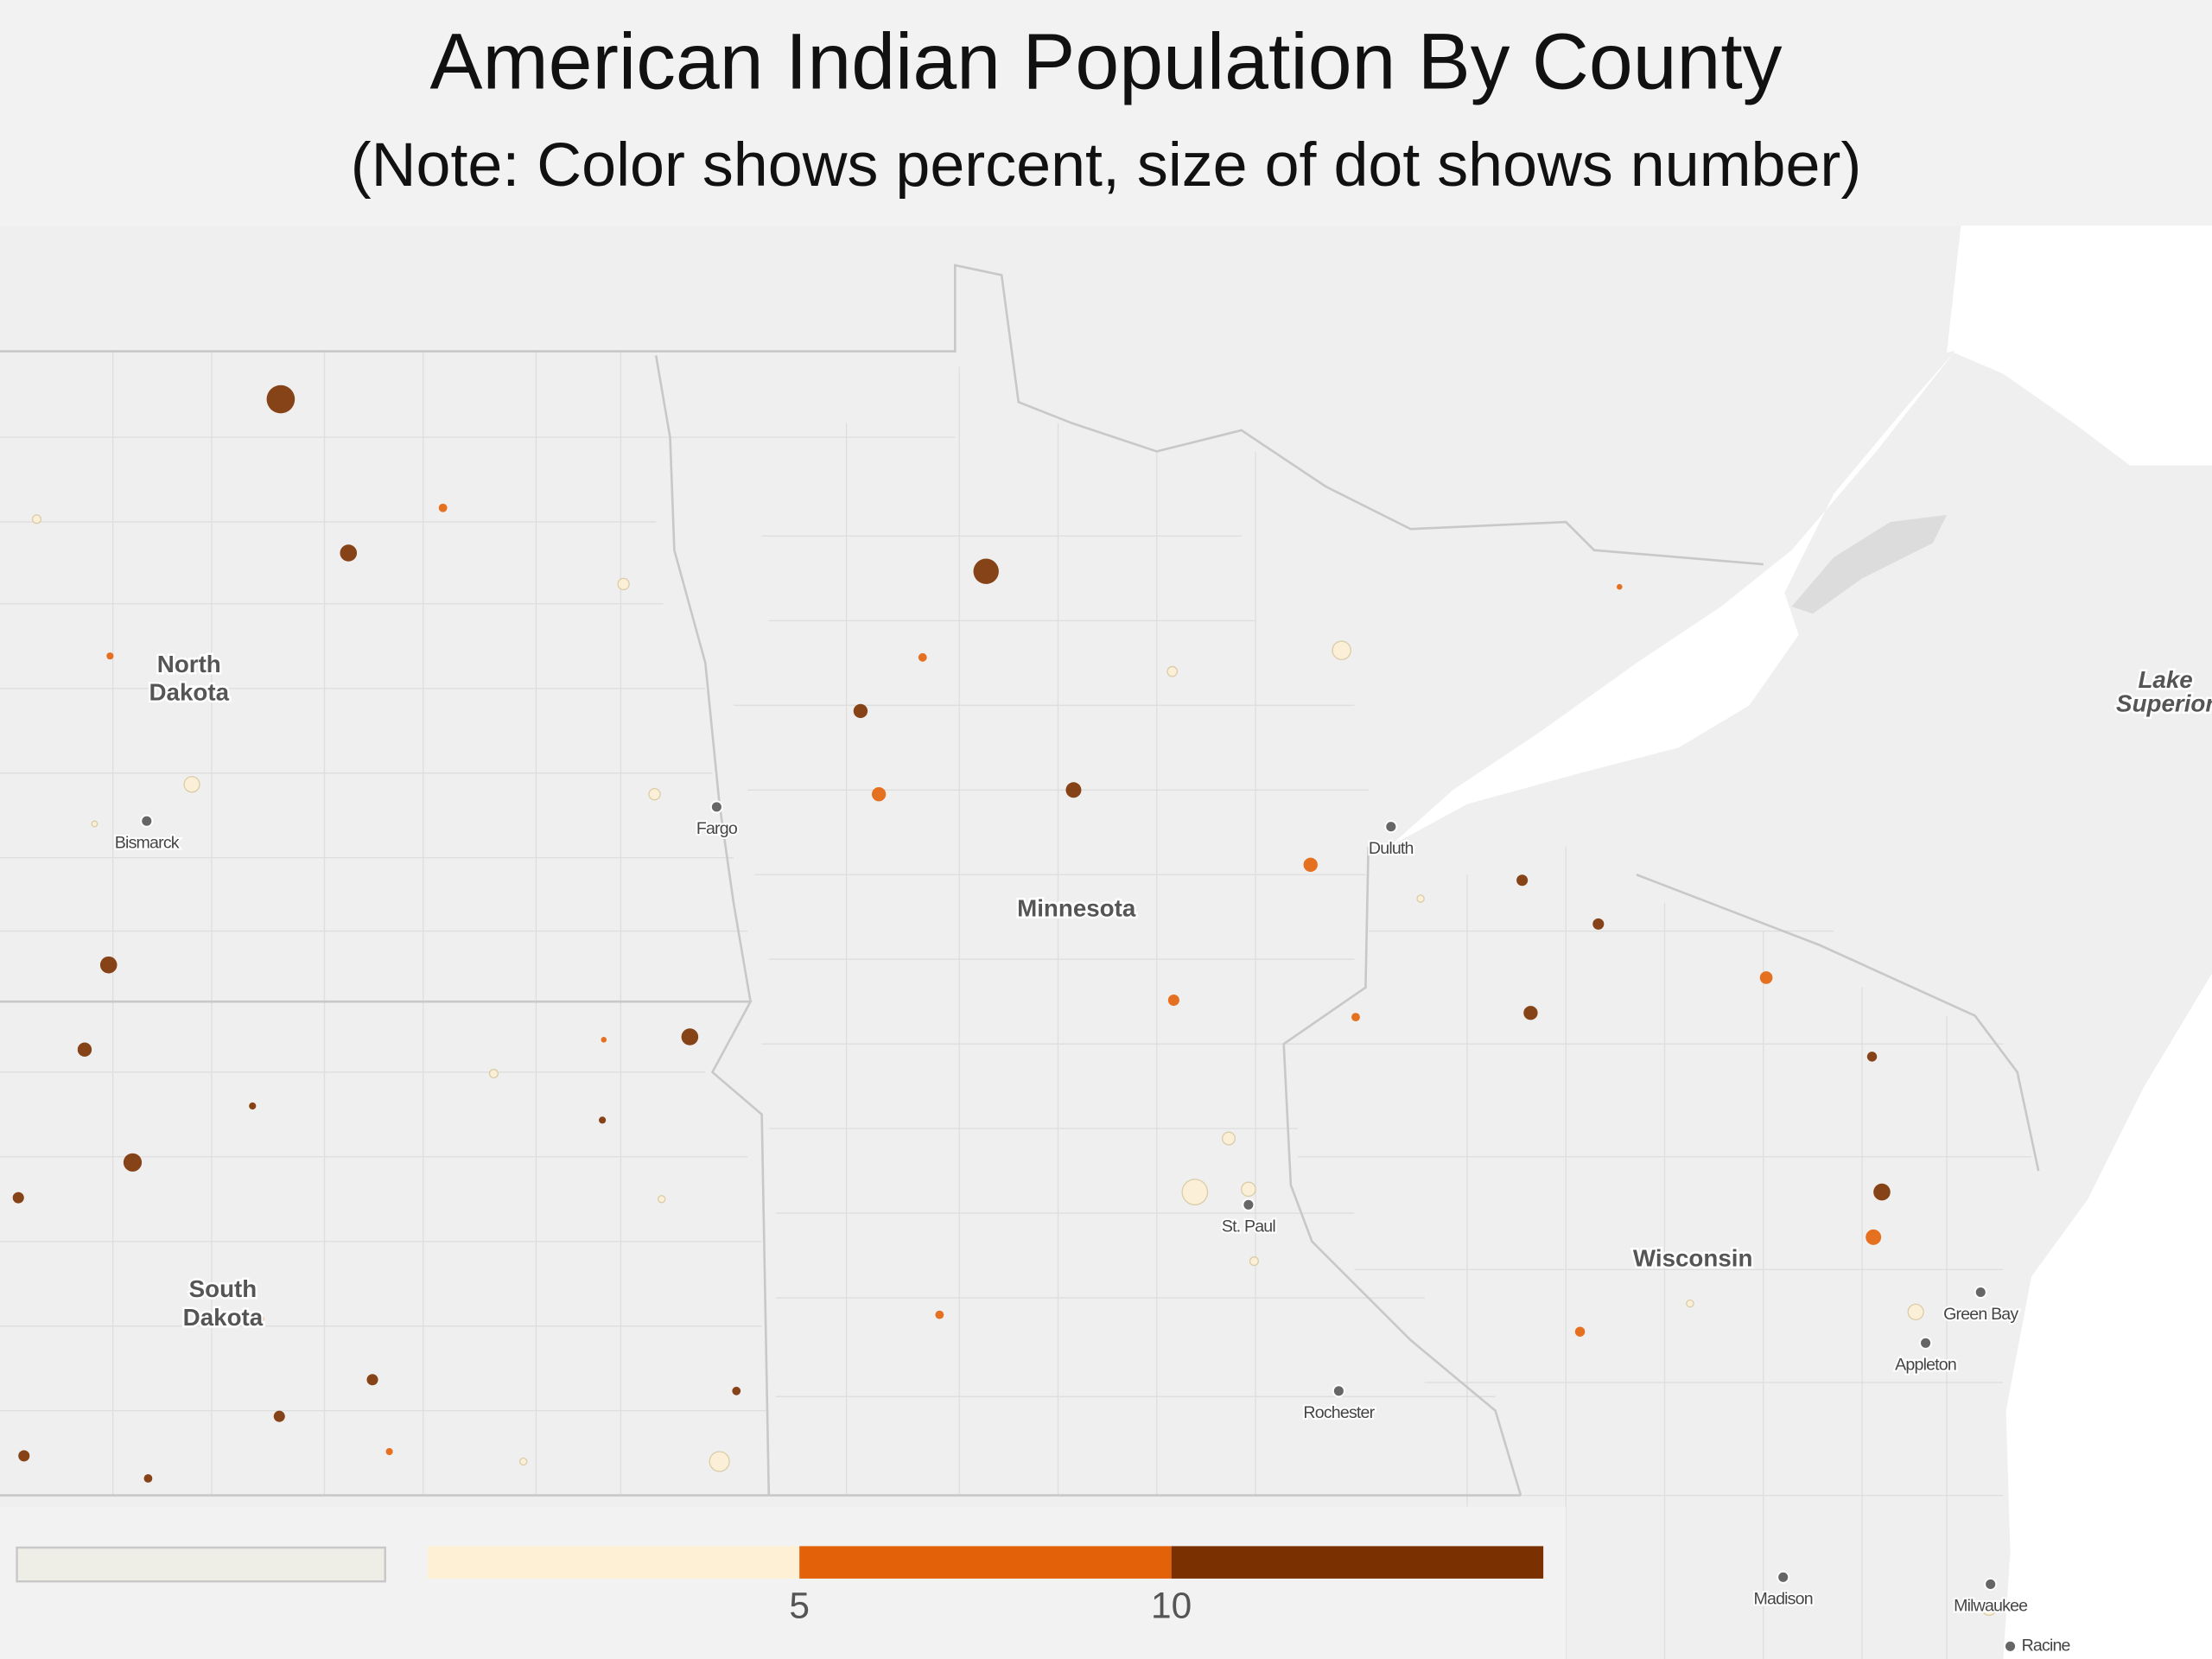 This screenshot has width=2212, height=1659. What do you see at coordinates (1248, 1226) in the screenshot?
I see `city-label: St. Paul` at bounding box center [1248, 1226].